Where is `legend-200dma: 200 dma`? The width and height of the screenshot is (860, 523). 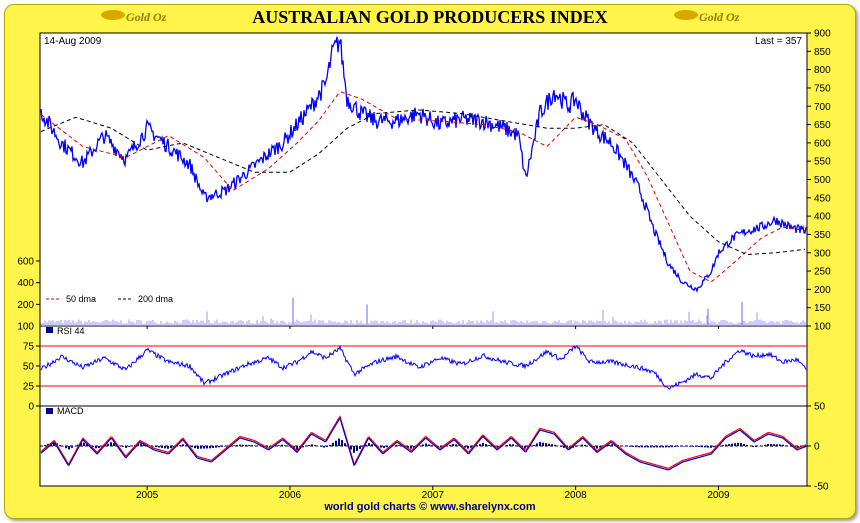 legend-200dma: 200 dma is located at coordinates (155, 299).